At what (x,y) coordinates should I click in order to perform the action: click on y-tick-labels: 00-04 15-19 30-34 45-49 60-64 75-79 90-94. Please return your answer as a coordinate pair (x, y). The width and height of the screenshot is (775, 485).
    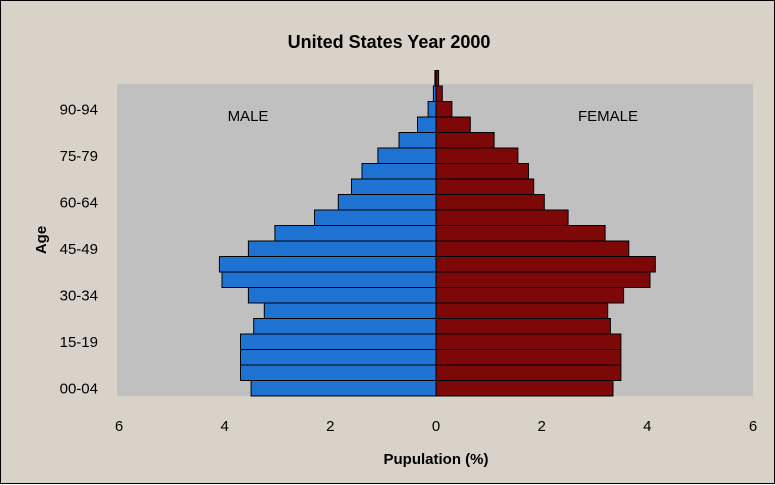
    Looking at the image, I should click on (79, 249).